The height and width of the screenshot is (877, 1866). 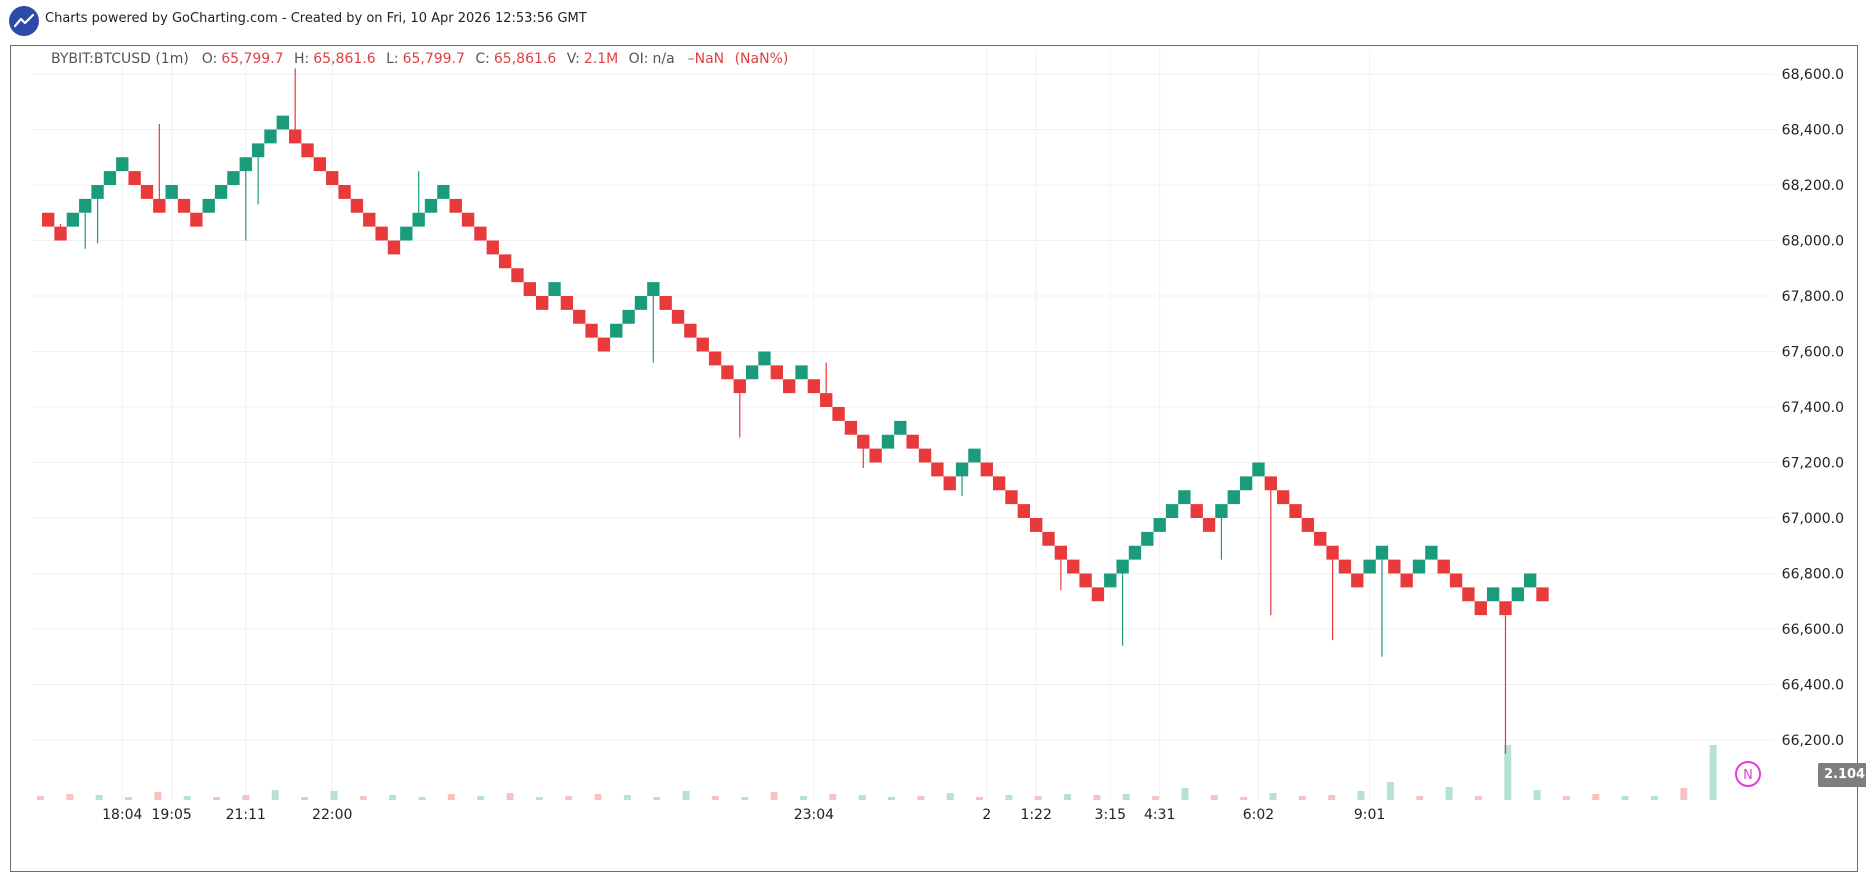 What do you see at coordinates (1748, 774) in the screenshot?
I see `news-marker-badge: N` at bounding box center [1748, 774].